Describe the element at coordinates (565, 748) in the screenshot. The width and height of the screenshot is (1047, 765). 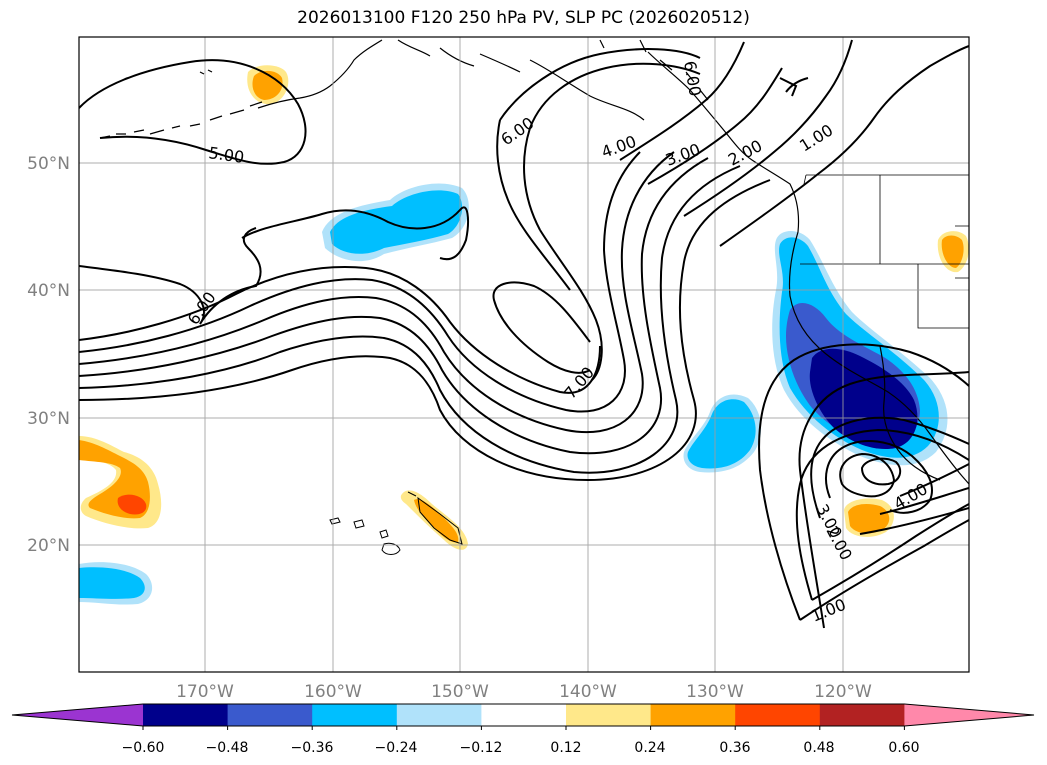
I see `colorbar-tick-label: 0.12` at that location.